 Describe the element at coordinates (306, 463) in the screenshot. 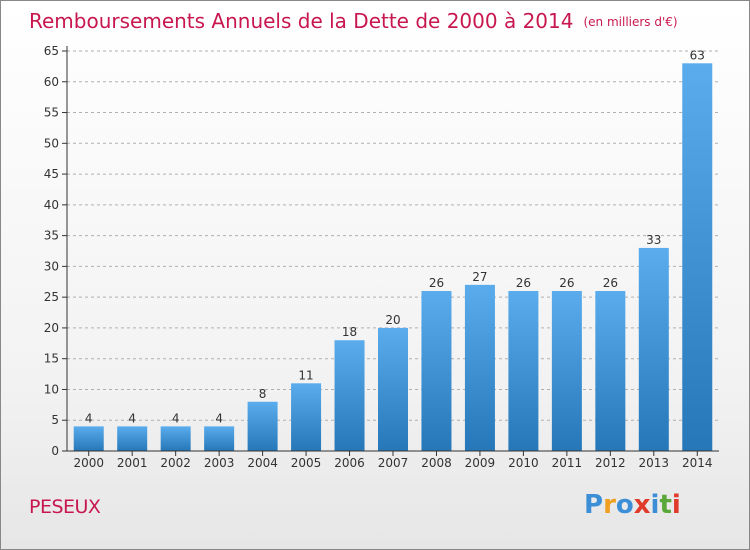

I see `x-tick-label: 2005` at that location.